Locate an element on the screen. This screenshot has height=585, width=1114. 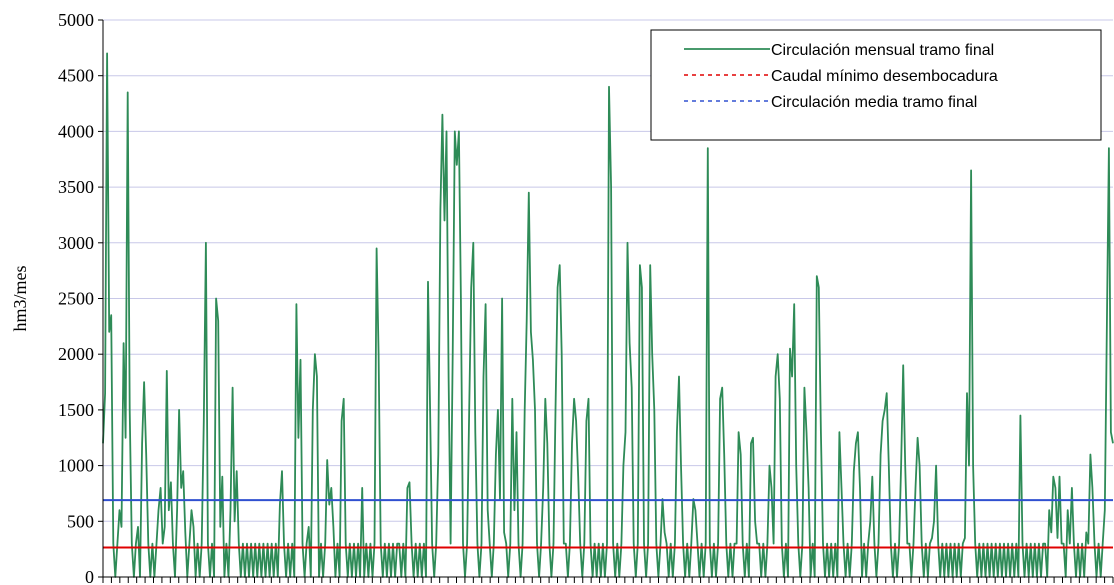
y-tick-label: 1000 is located at coordinates (76, 466).